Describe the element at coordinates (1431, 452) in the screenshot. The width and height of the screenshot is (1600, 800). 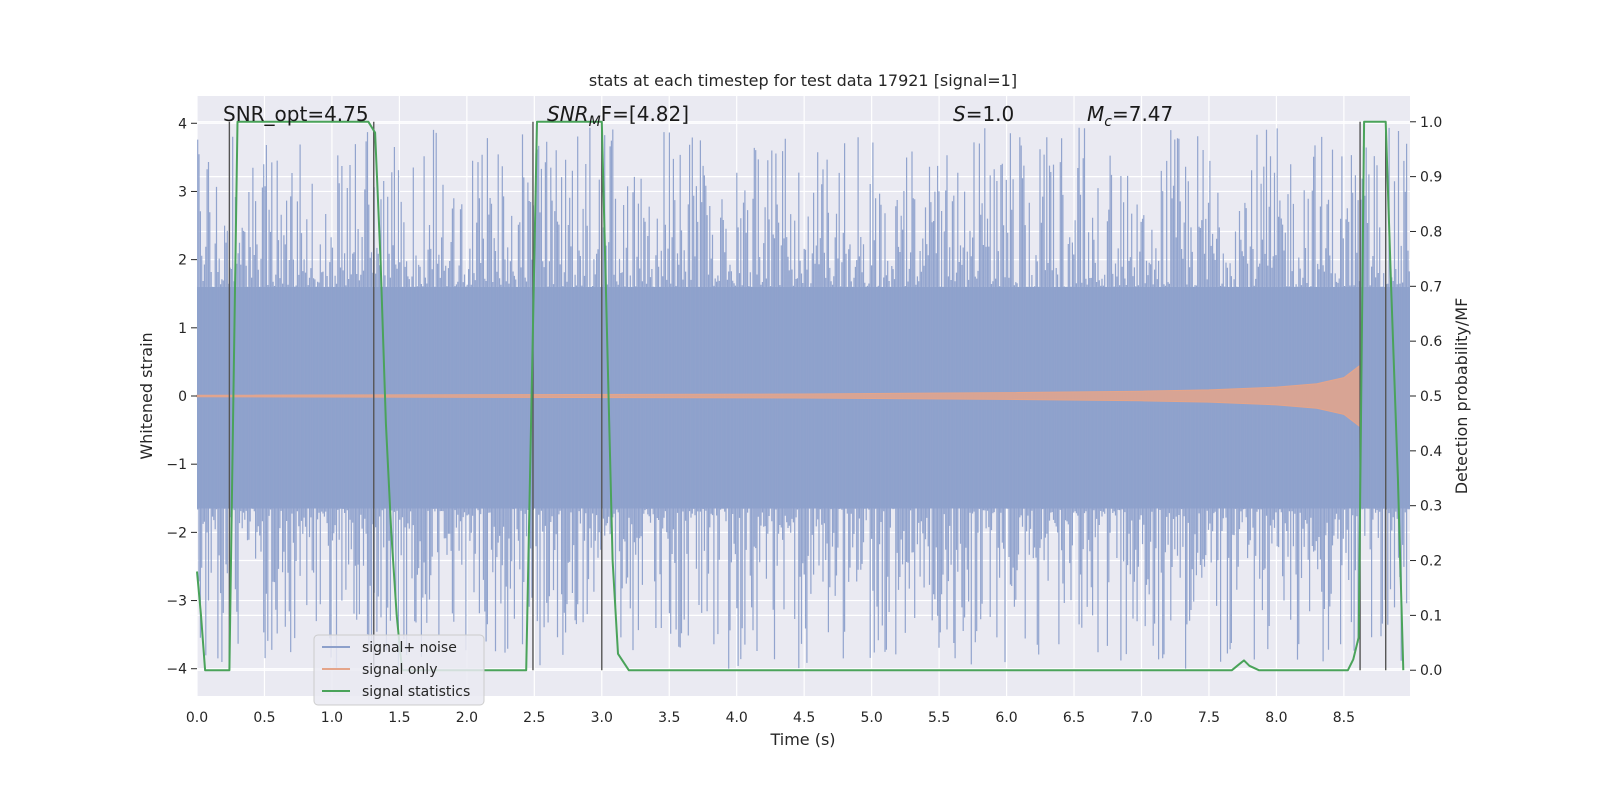
I see `right-tick-label: 0.4` at that location.